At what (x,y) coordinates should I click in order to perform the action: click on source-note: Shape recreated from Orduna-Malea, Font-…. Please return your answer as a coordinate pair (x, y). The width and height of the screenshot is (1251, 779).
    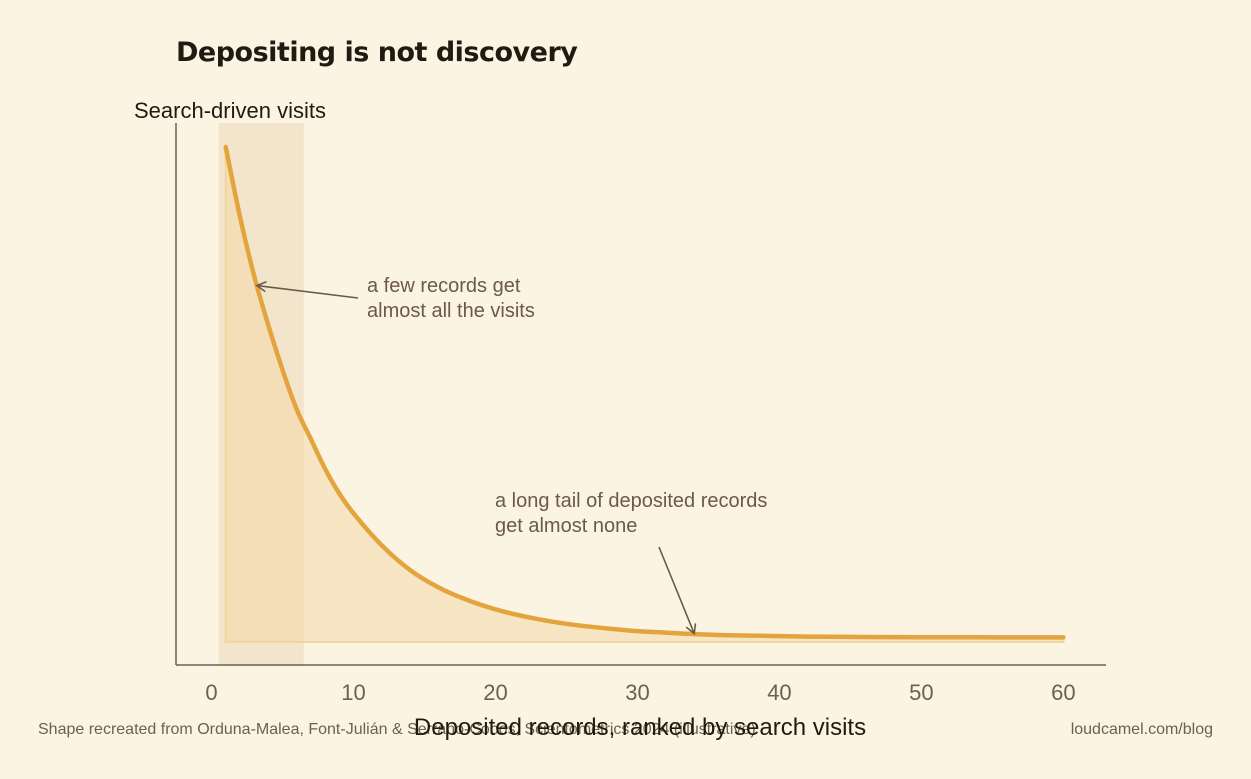
    Looking at the image, I should click on (397, 729).